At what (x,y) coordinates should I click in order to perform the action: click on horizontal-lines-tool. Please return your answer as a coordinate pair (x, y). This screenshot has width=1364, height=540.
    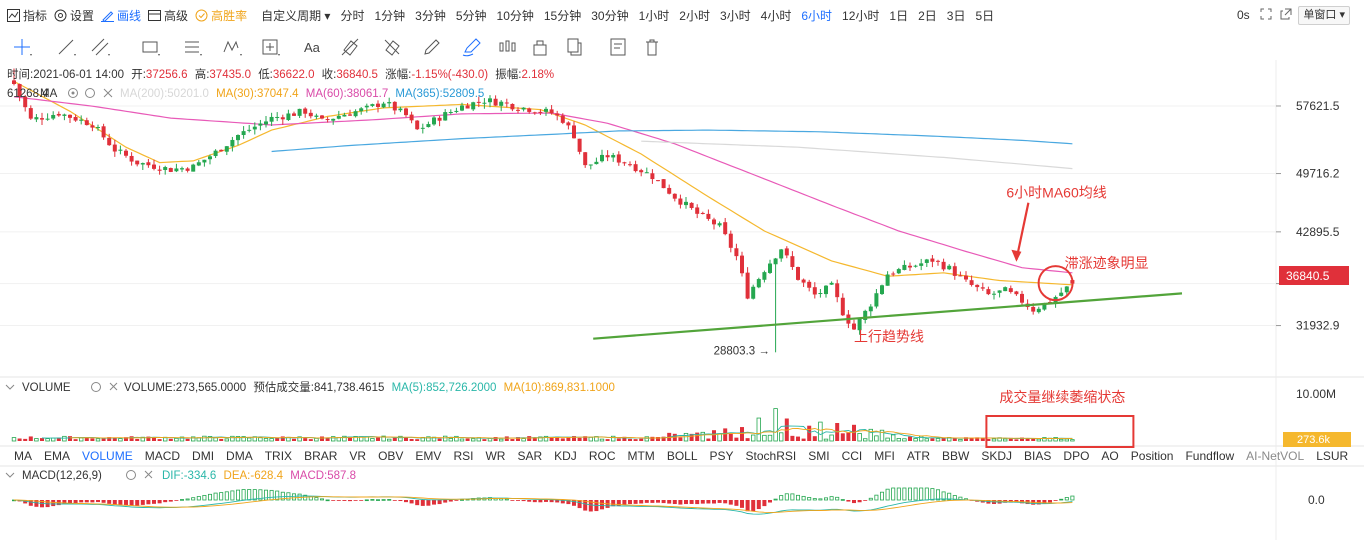
    Looking at the image, I should click on (192, 47).